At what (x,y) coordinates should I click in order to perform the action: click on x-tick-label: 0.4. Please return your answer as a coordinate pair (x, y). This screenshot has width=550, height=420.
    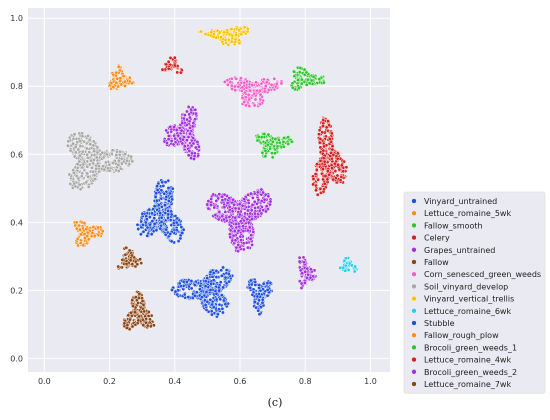
    Looking at the image, I should click on (174, 381).